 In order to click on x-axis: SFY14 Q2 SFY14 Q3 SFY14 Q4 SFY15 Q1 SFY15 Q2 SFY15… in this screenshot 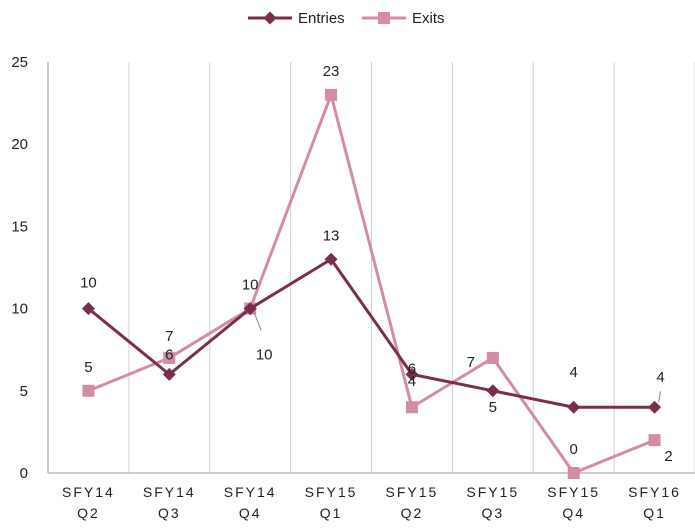, I will do `click(371, 496)`.